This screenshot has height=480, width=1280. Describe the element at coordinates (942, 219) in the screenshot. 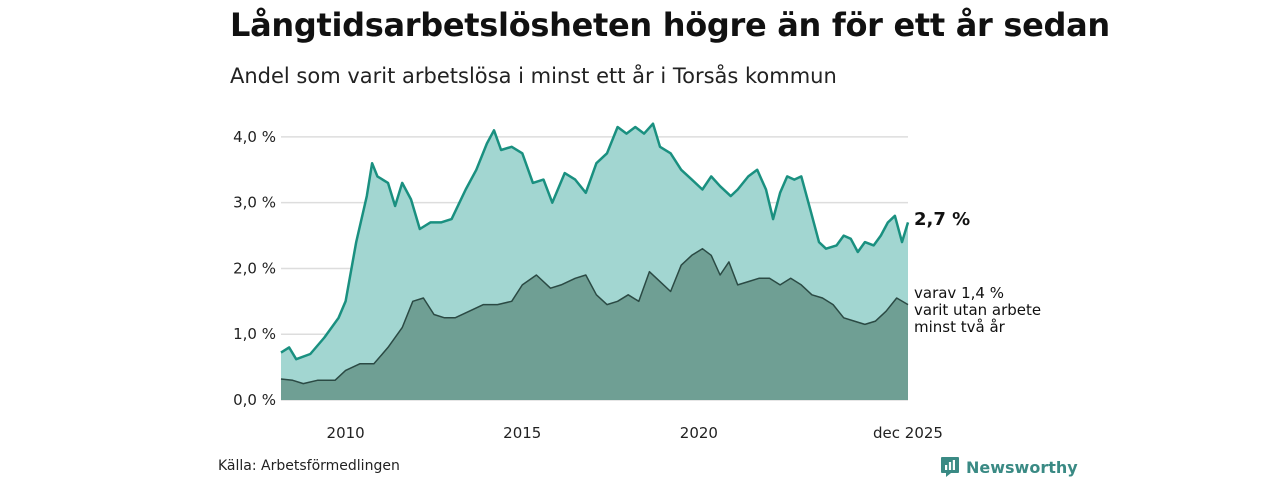

I see `end-label-total: 2,7 %` at that location.